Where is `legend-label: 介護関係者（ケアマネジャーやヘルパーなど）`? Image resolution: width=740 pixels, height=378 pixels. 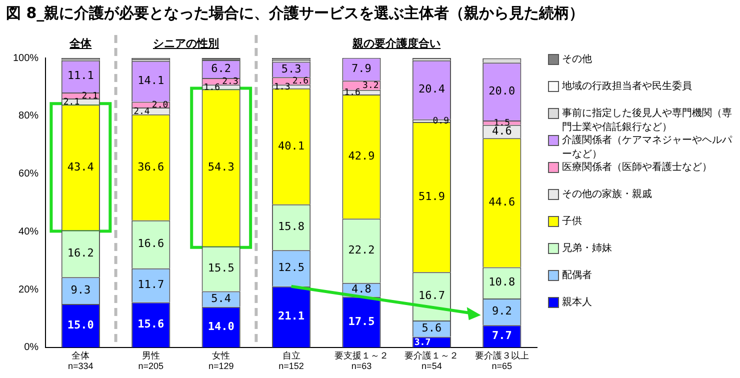
legend-label: 介護関係者（ケアマネジャーやヘルパーなど） is located at coordinates (648, 147).